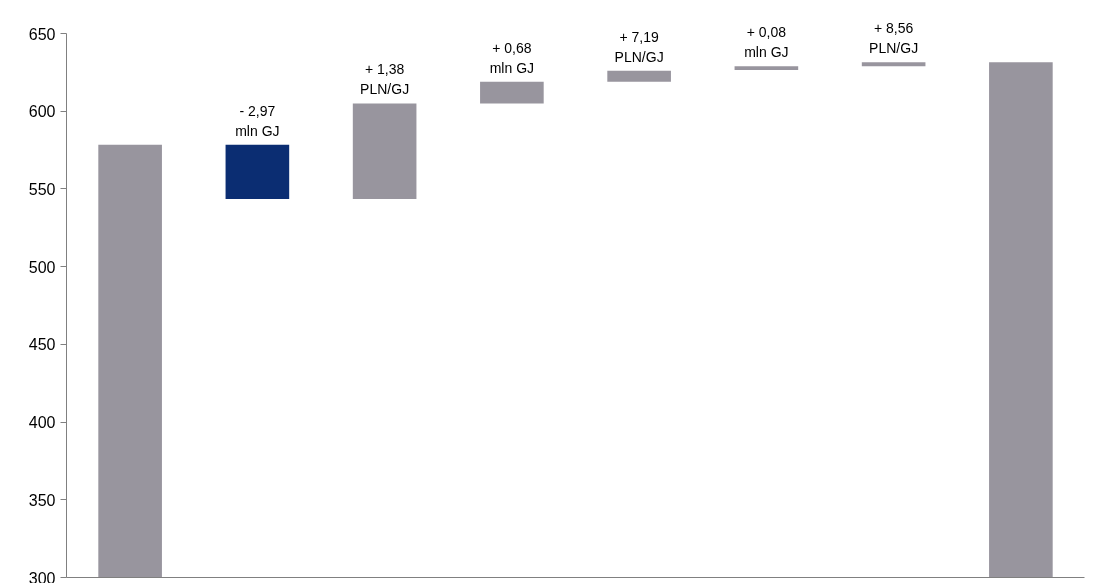  I want to click on y-tick-label: 300, so click(42, 576).